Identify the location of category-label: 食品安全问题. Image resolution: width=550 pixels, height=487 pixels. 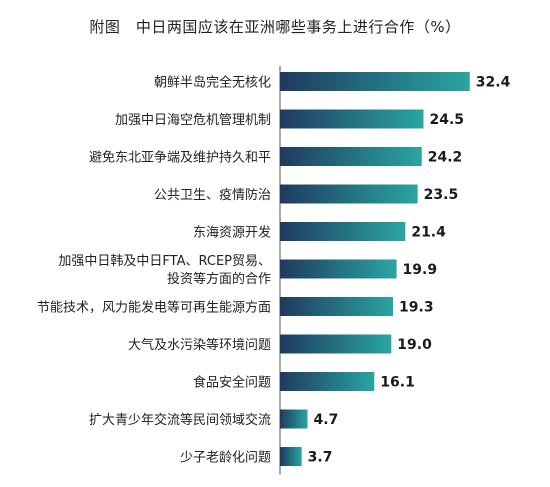
(232, 383).